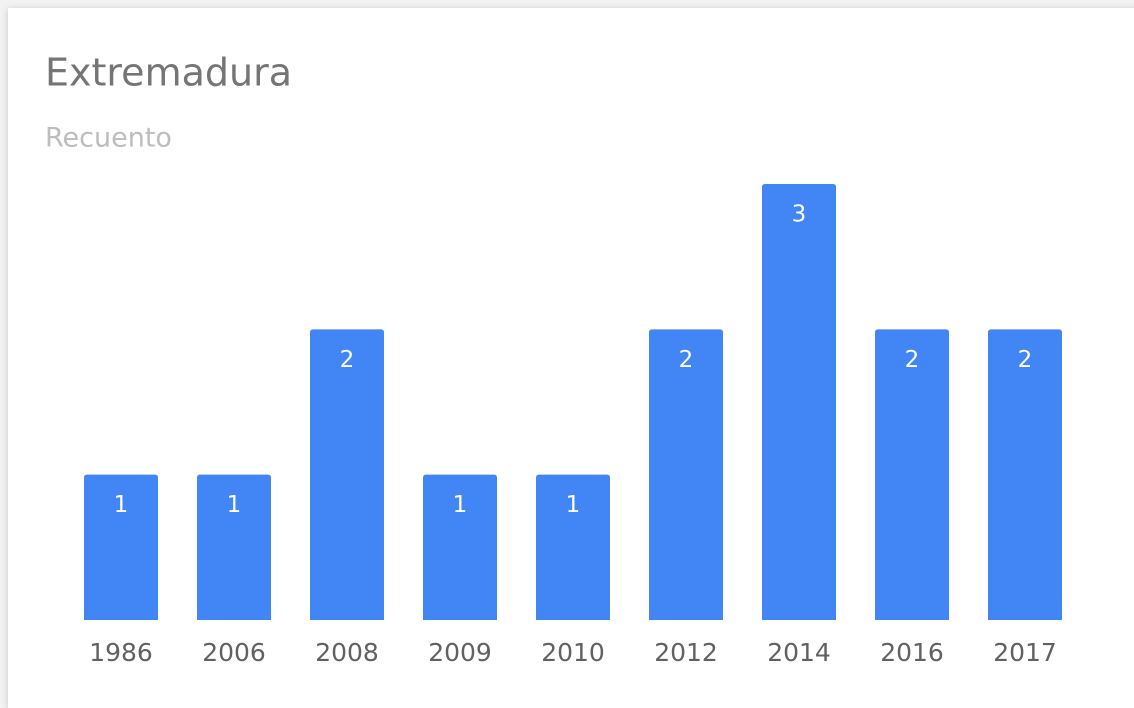 This screenshot has width=1134, height=708. I want to click on x-tick-label: 2006, so click(234, 652).